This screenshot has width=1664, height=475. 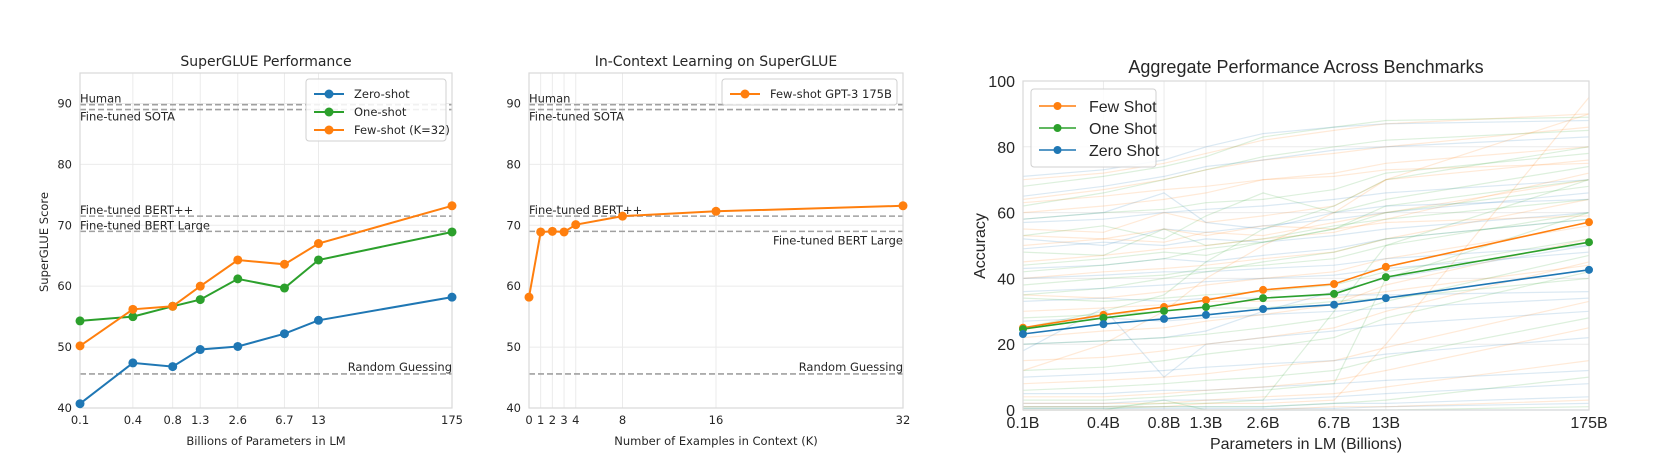 What do you see at coordinates (585, 210) in the screenshot?
I see `reference-line-label: Fine-tuned BERT++` at bounding box center [585, 210].